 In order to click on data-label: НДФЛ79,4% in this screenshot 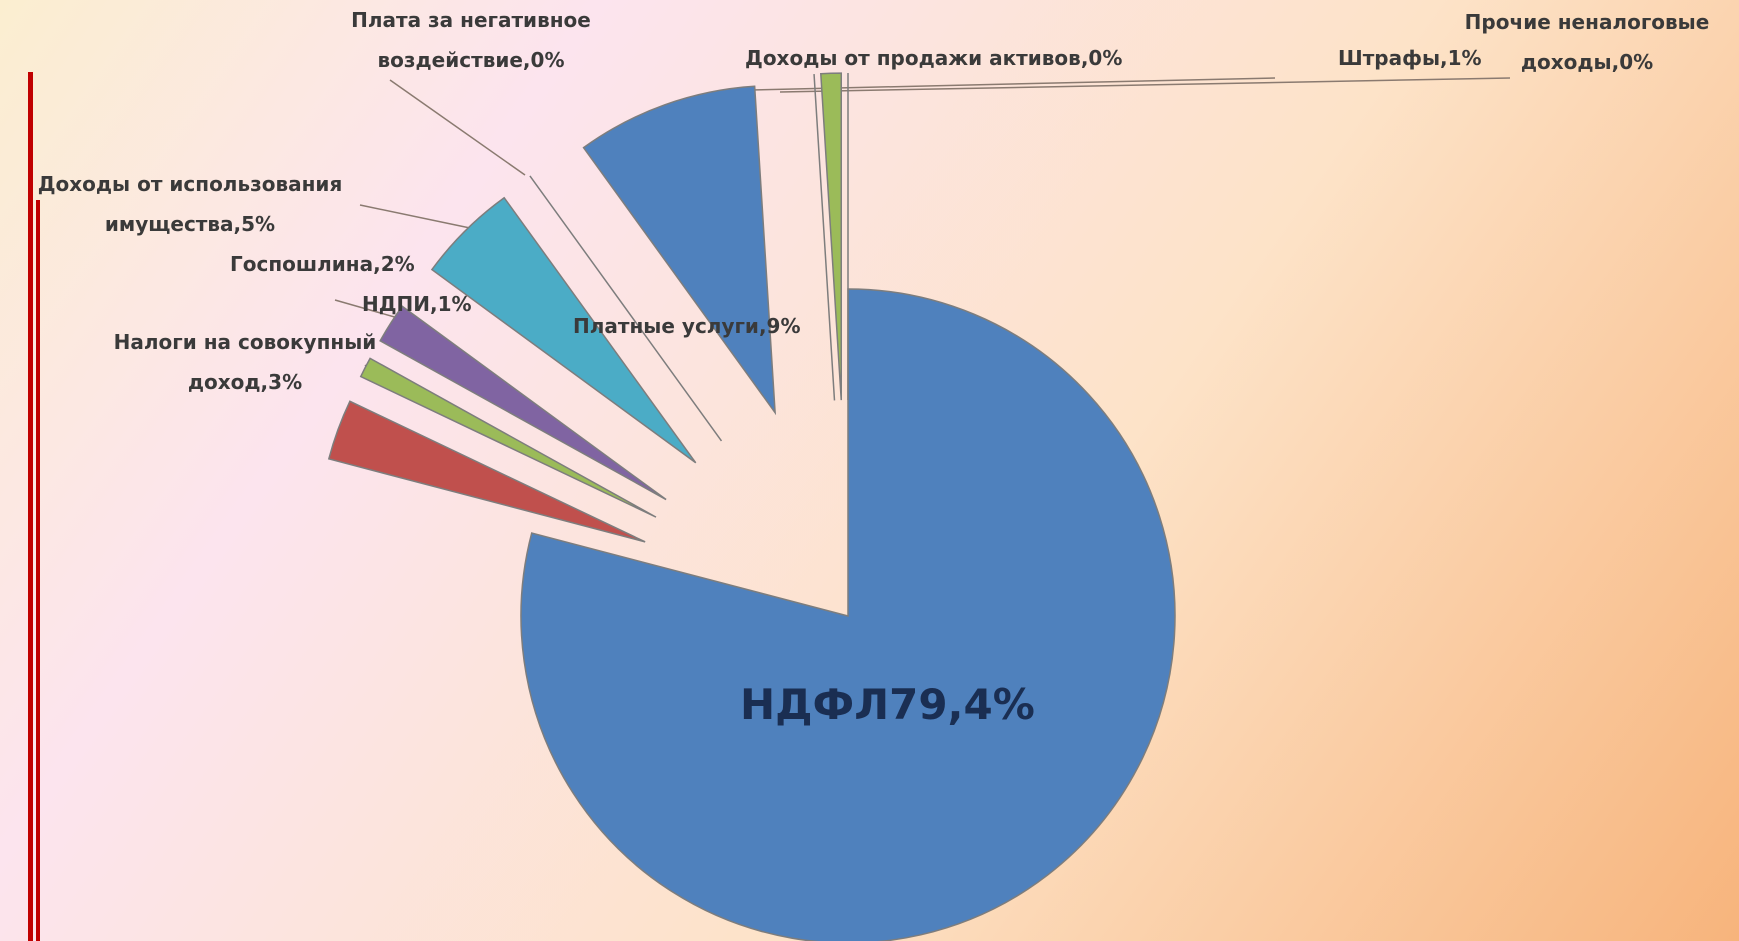, I will do `click(887, 704)`.